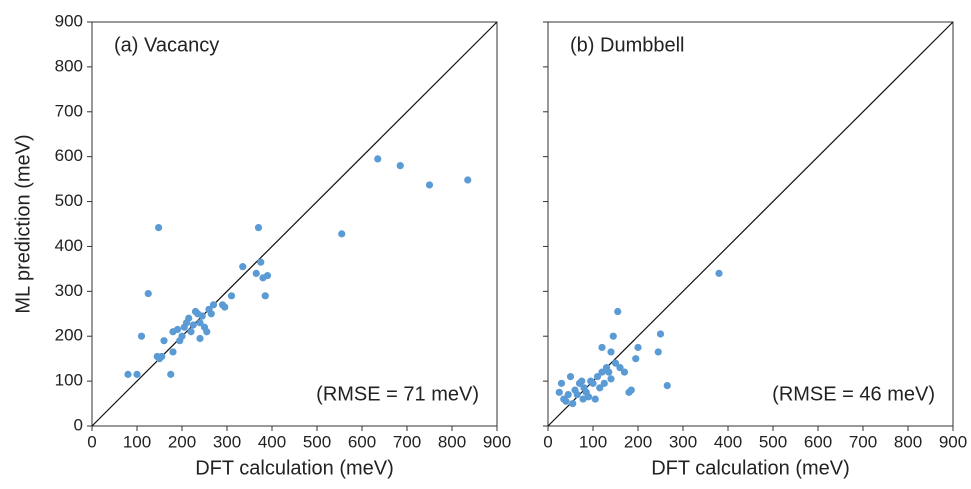  I want to click on y-axis-label: ML prediction (meV), so click(23, 223).